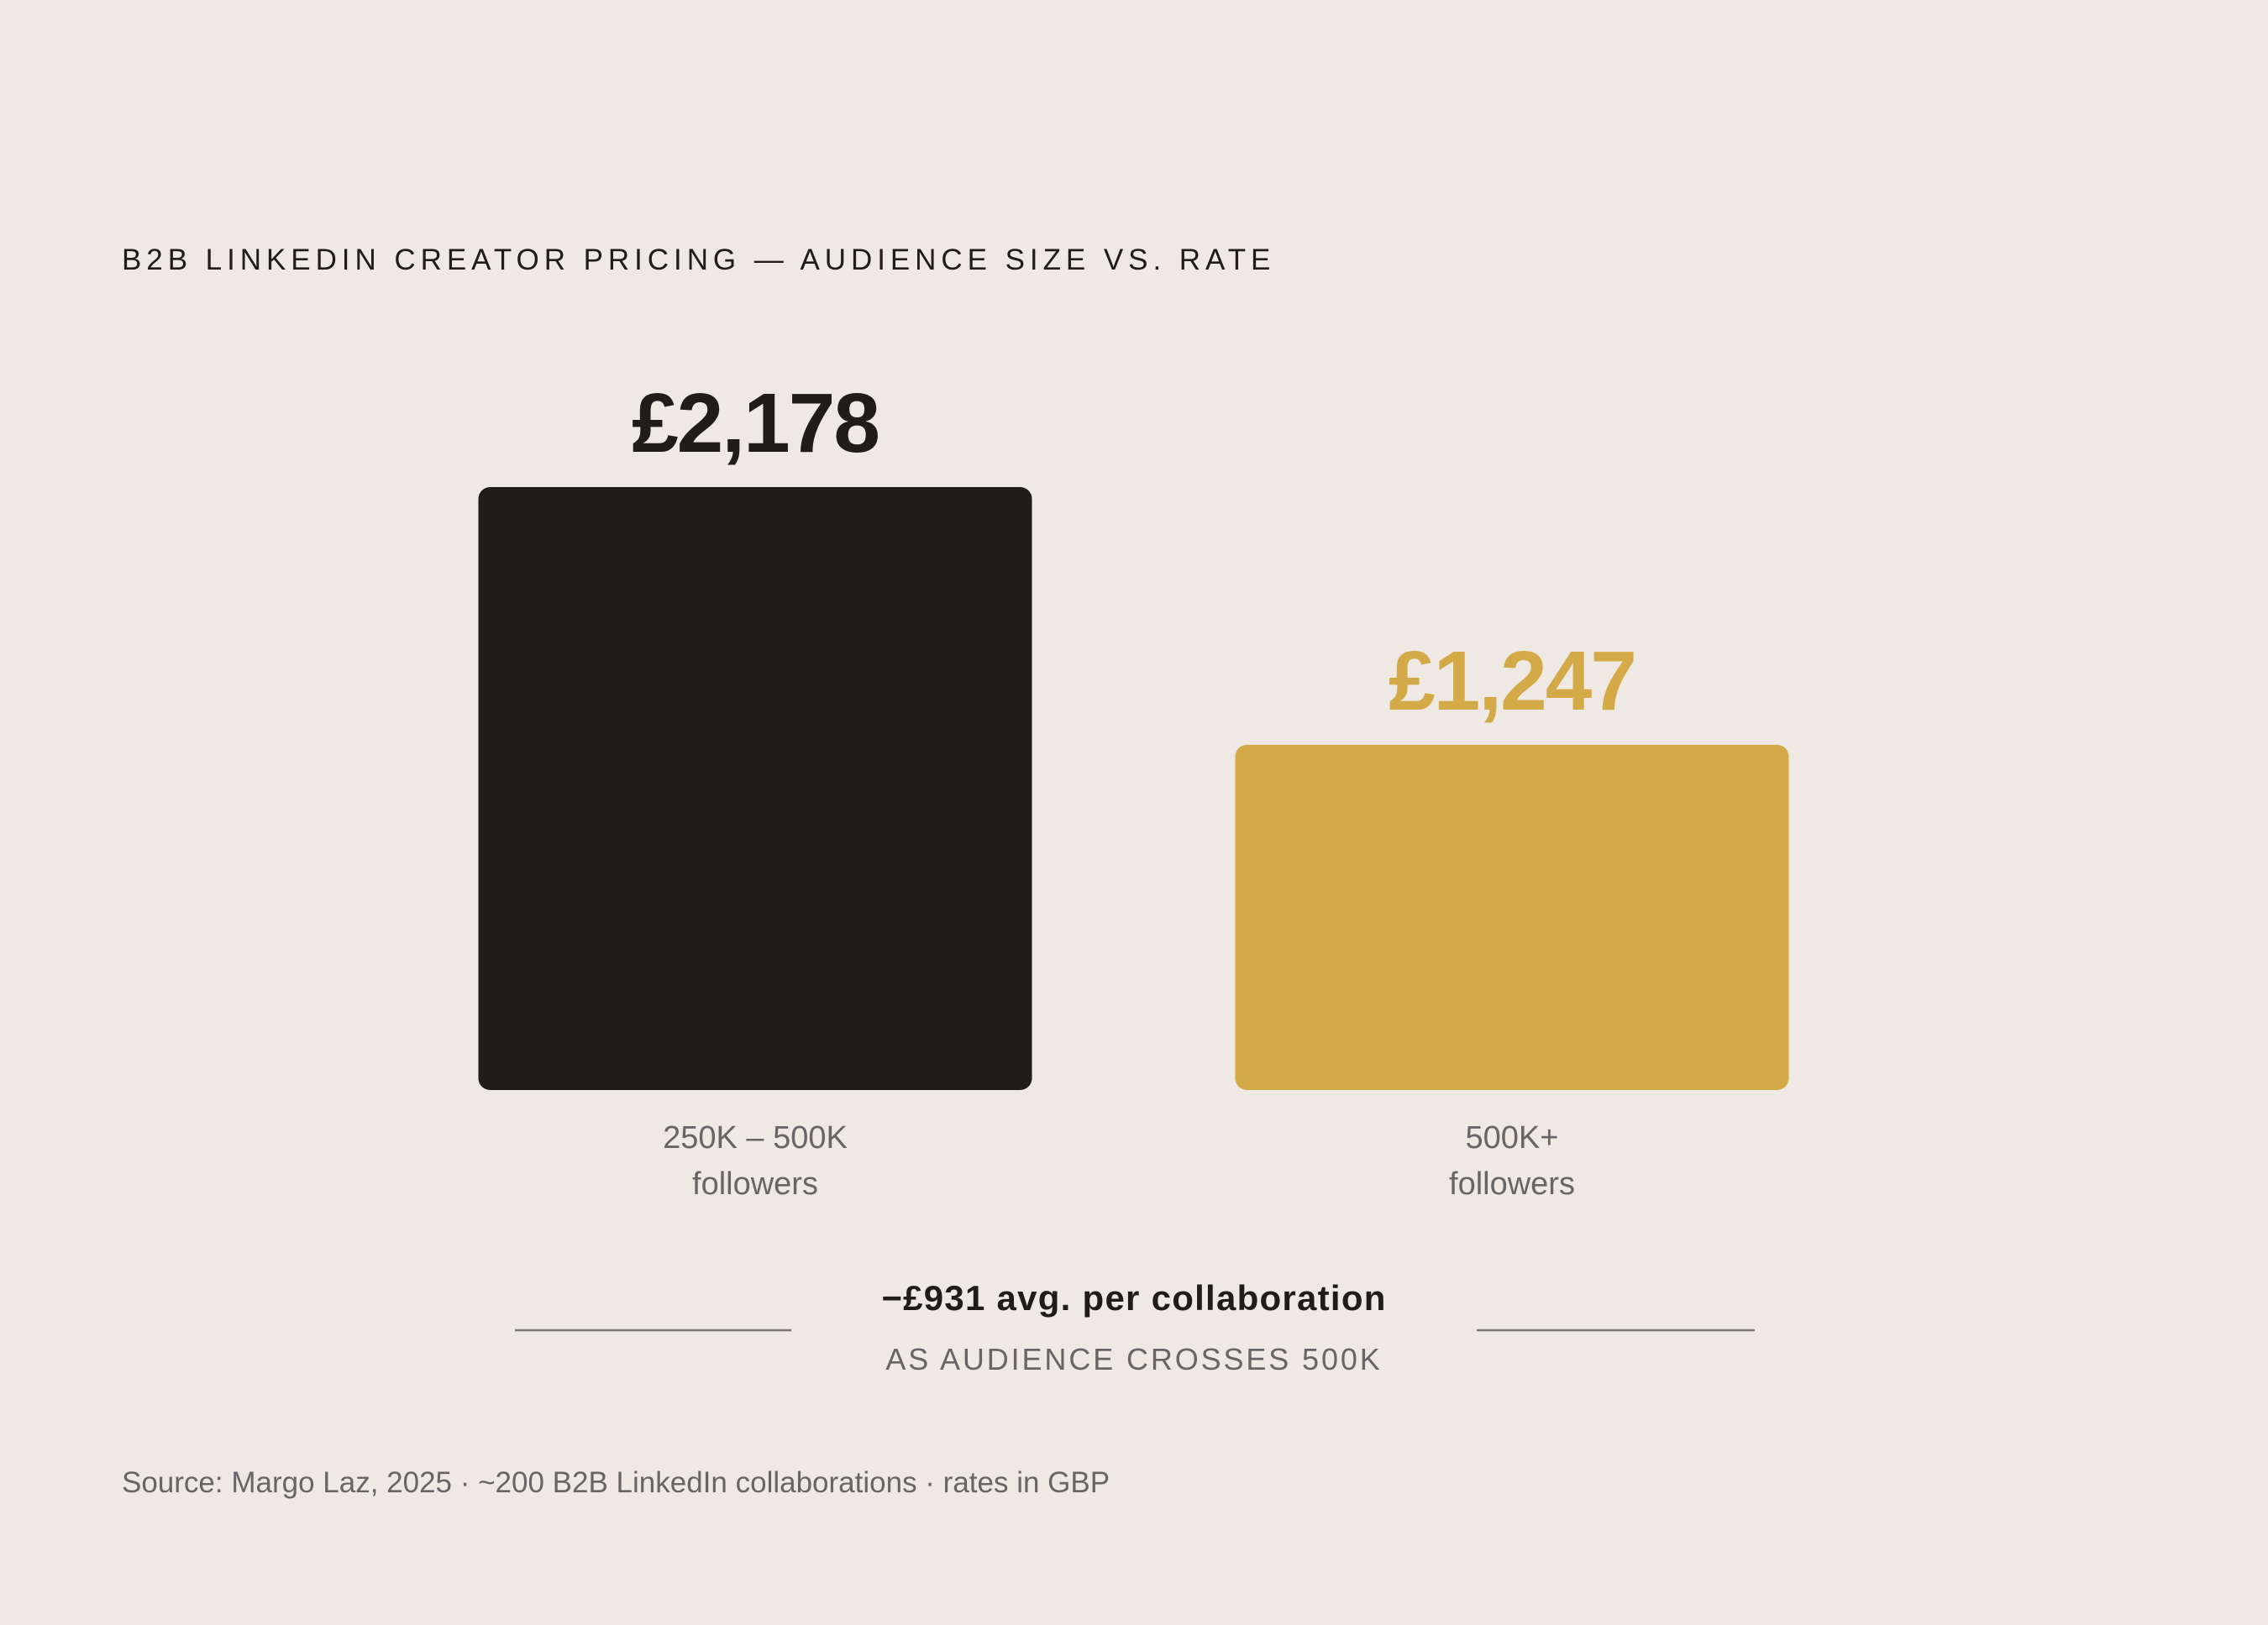  Describe the element at coordinates (756, 423) in the screenshot. I see `value-label: £2,178` at that location.